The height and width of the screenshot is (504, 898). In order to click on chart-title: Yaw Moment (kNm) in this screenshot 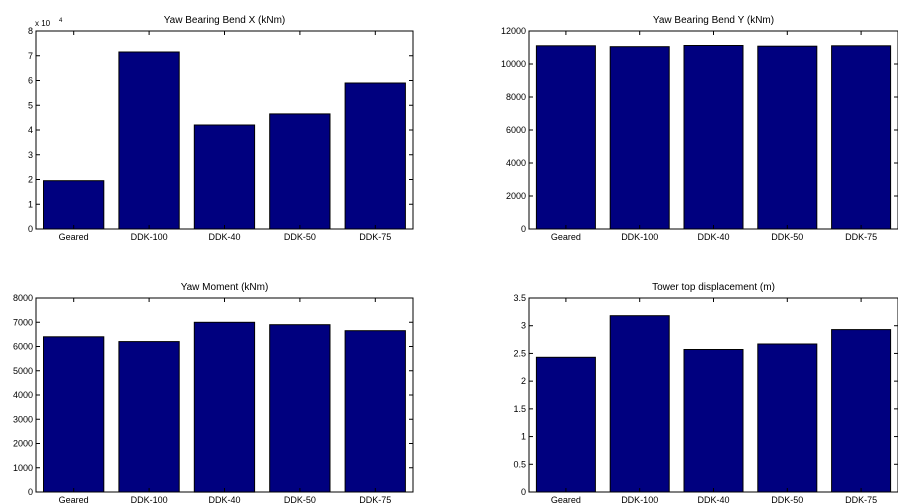, I will do `click(225, 287)`.